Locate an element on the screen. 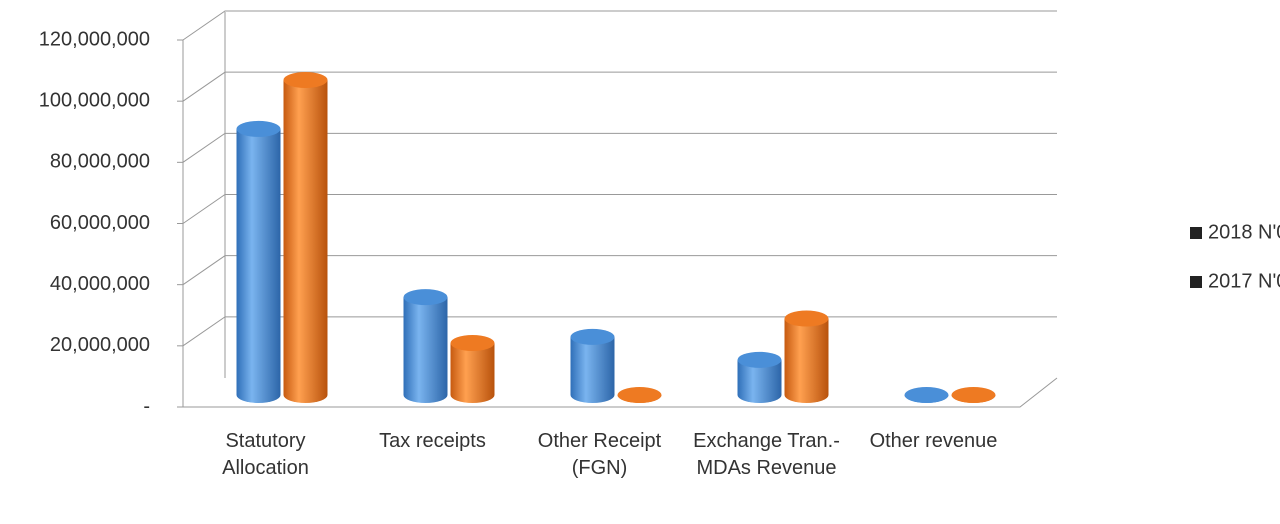  legend-label: 2018 N'000 is located at coordinates (1244, 232).